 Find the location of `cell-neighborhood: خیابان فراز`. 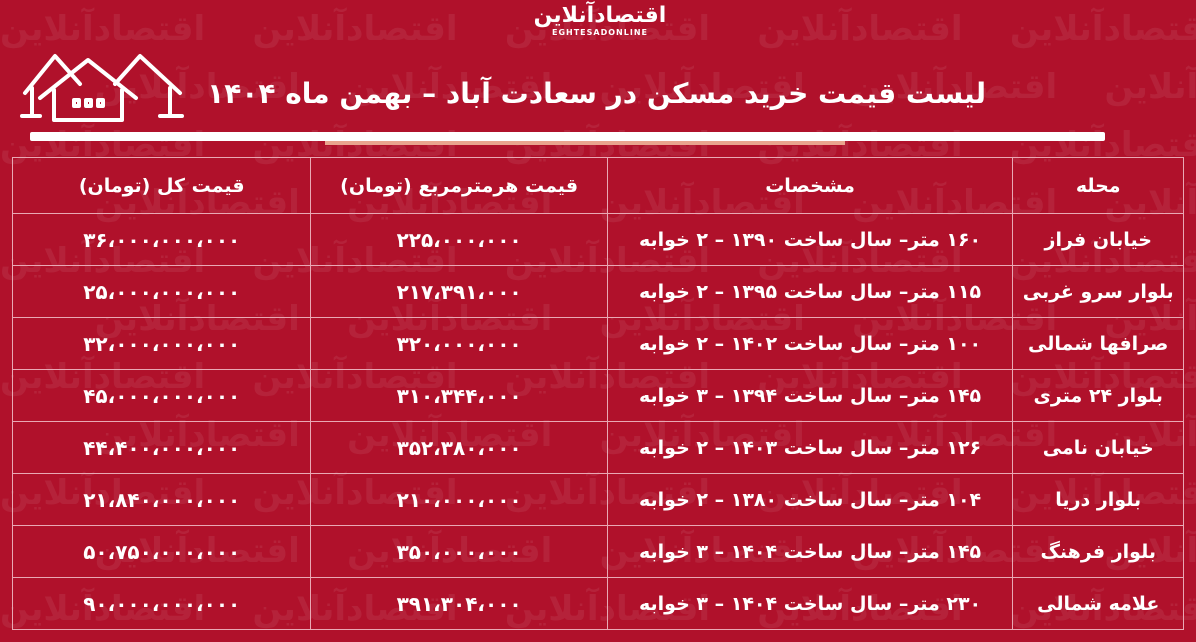

cell-neighborhood: خیابان فراز is located at coordinates (1098, 239).